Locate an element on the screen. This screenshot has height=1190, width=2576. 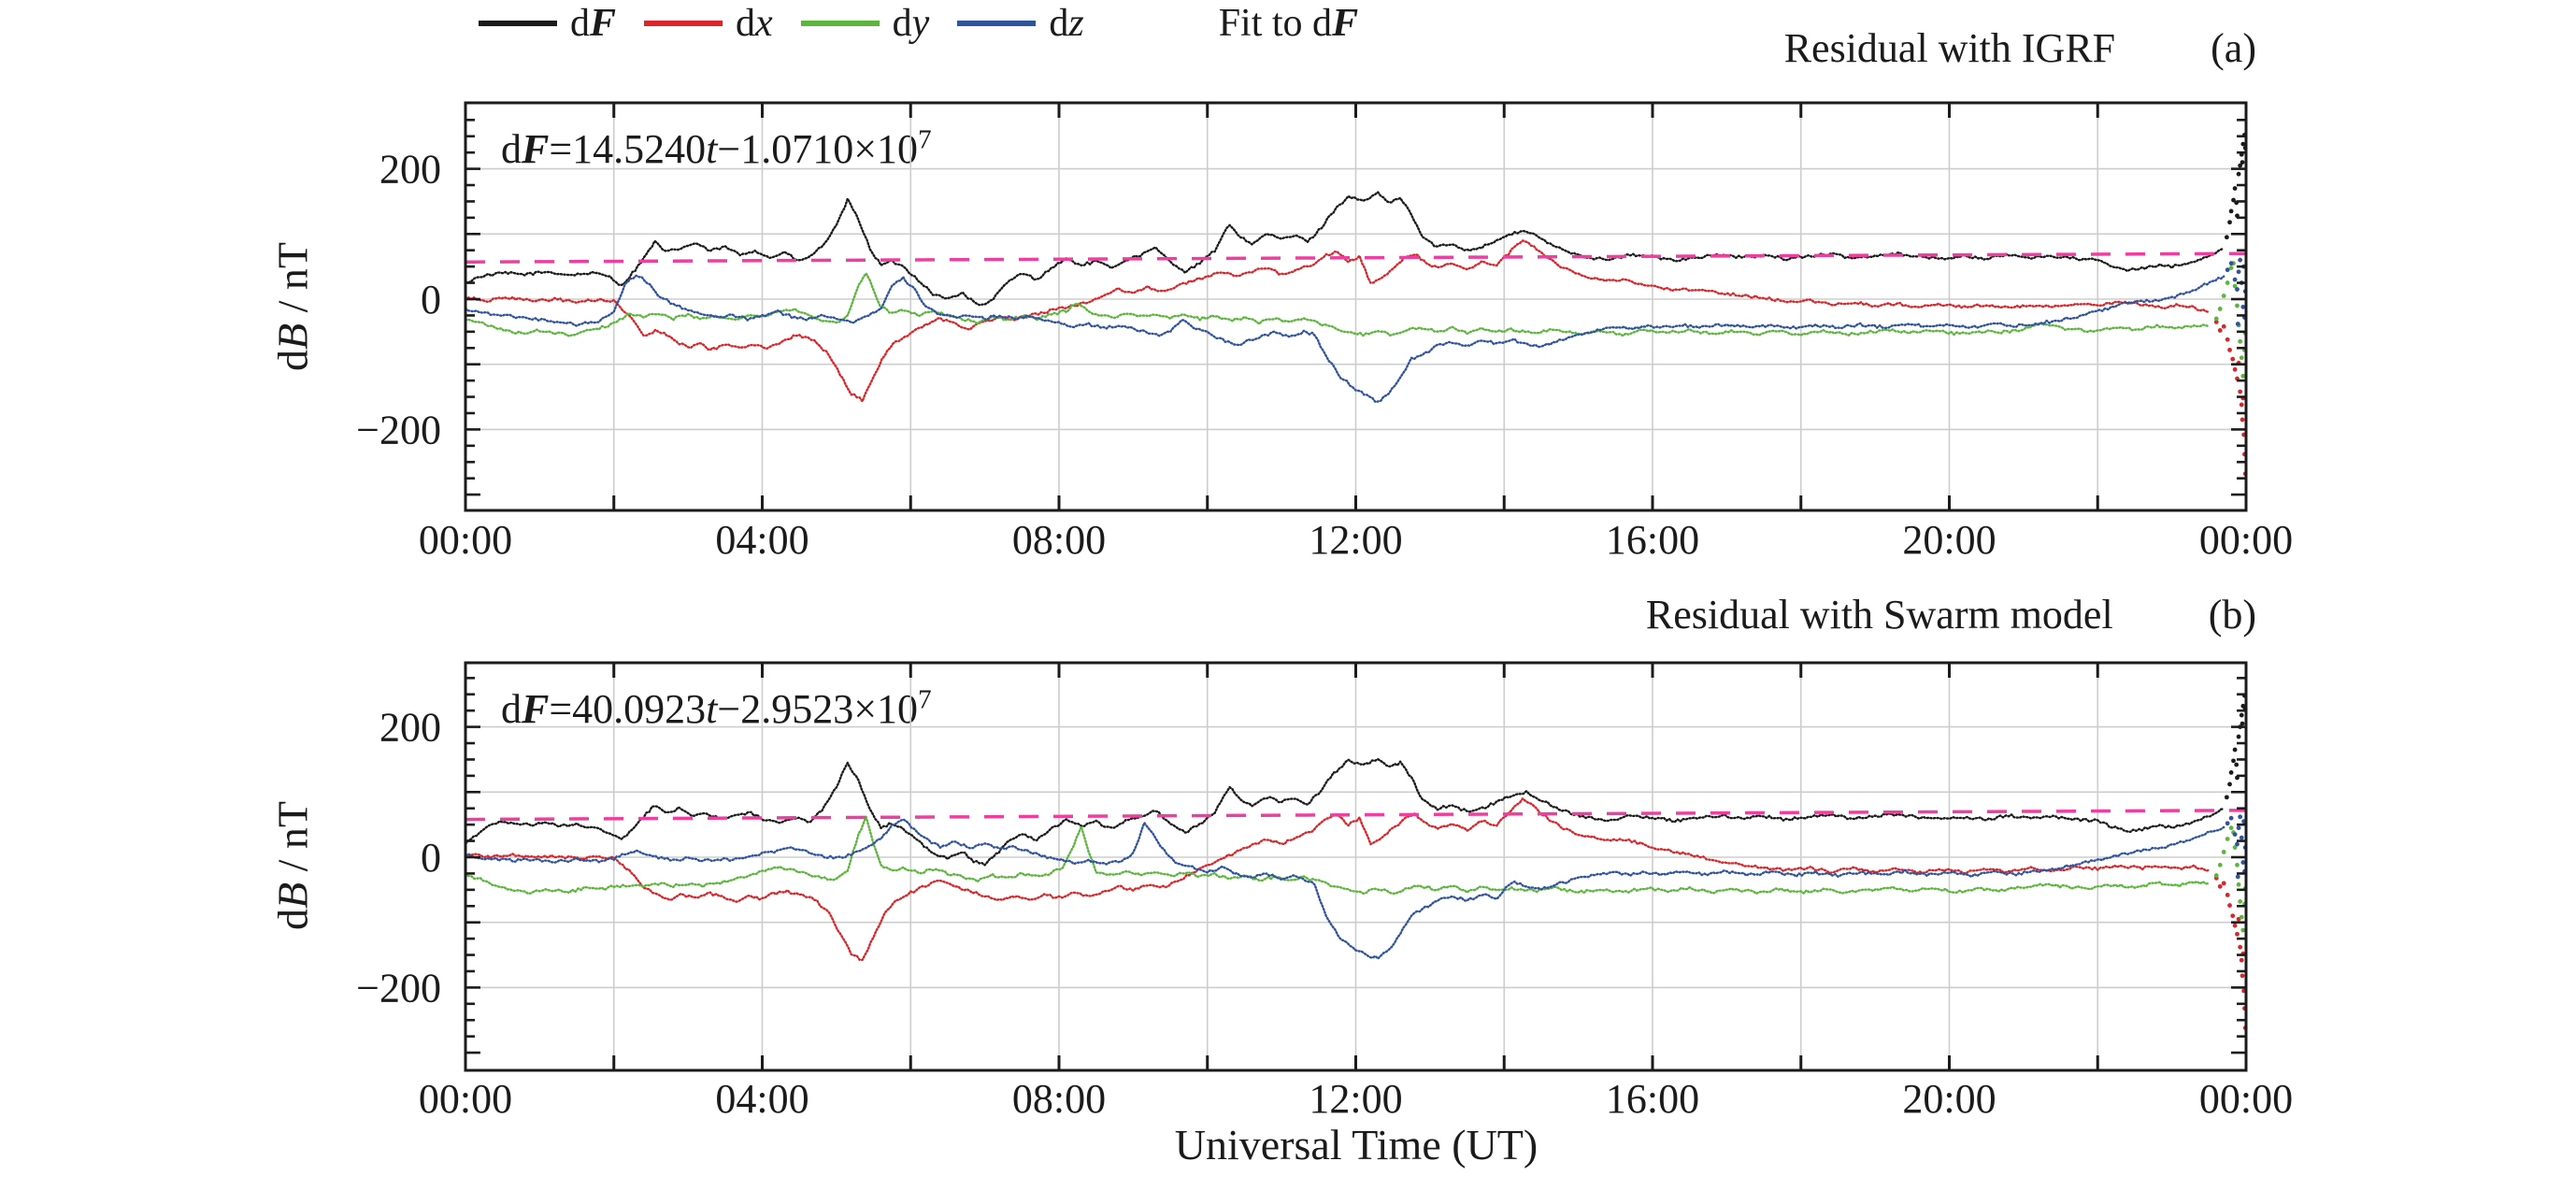
panel-b-fit-equation: dF=40.0923t−2.9523×107 is located at coordinates (716, 708).